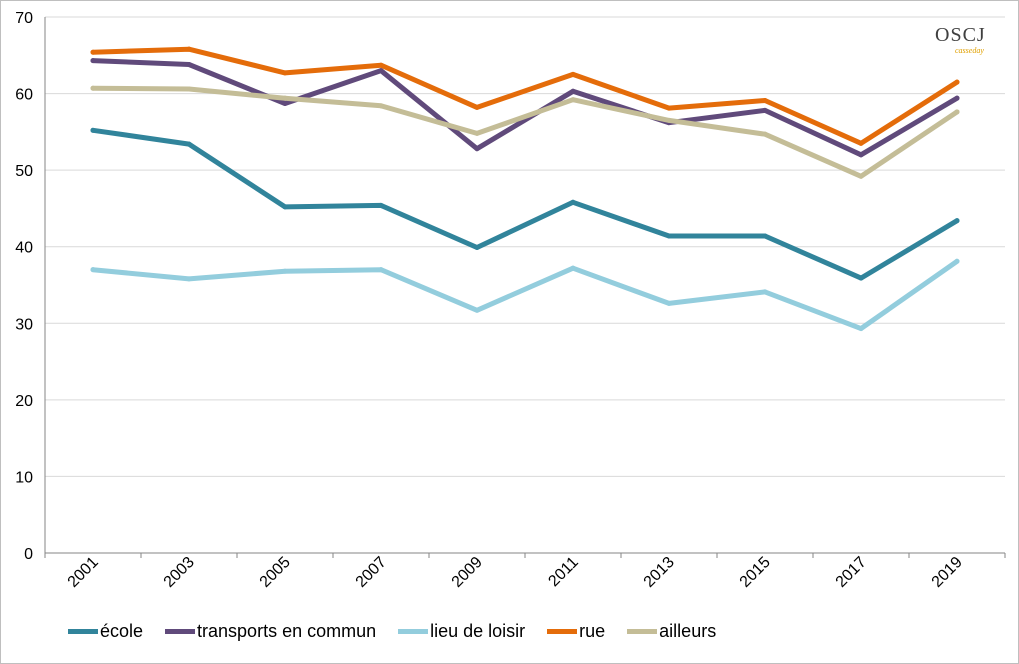 This screenshot has height=664, width=1019. I want to click on y-tick-label: 40, so click(24, 248).